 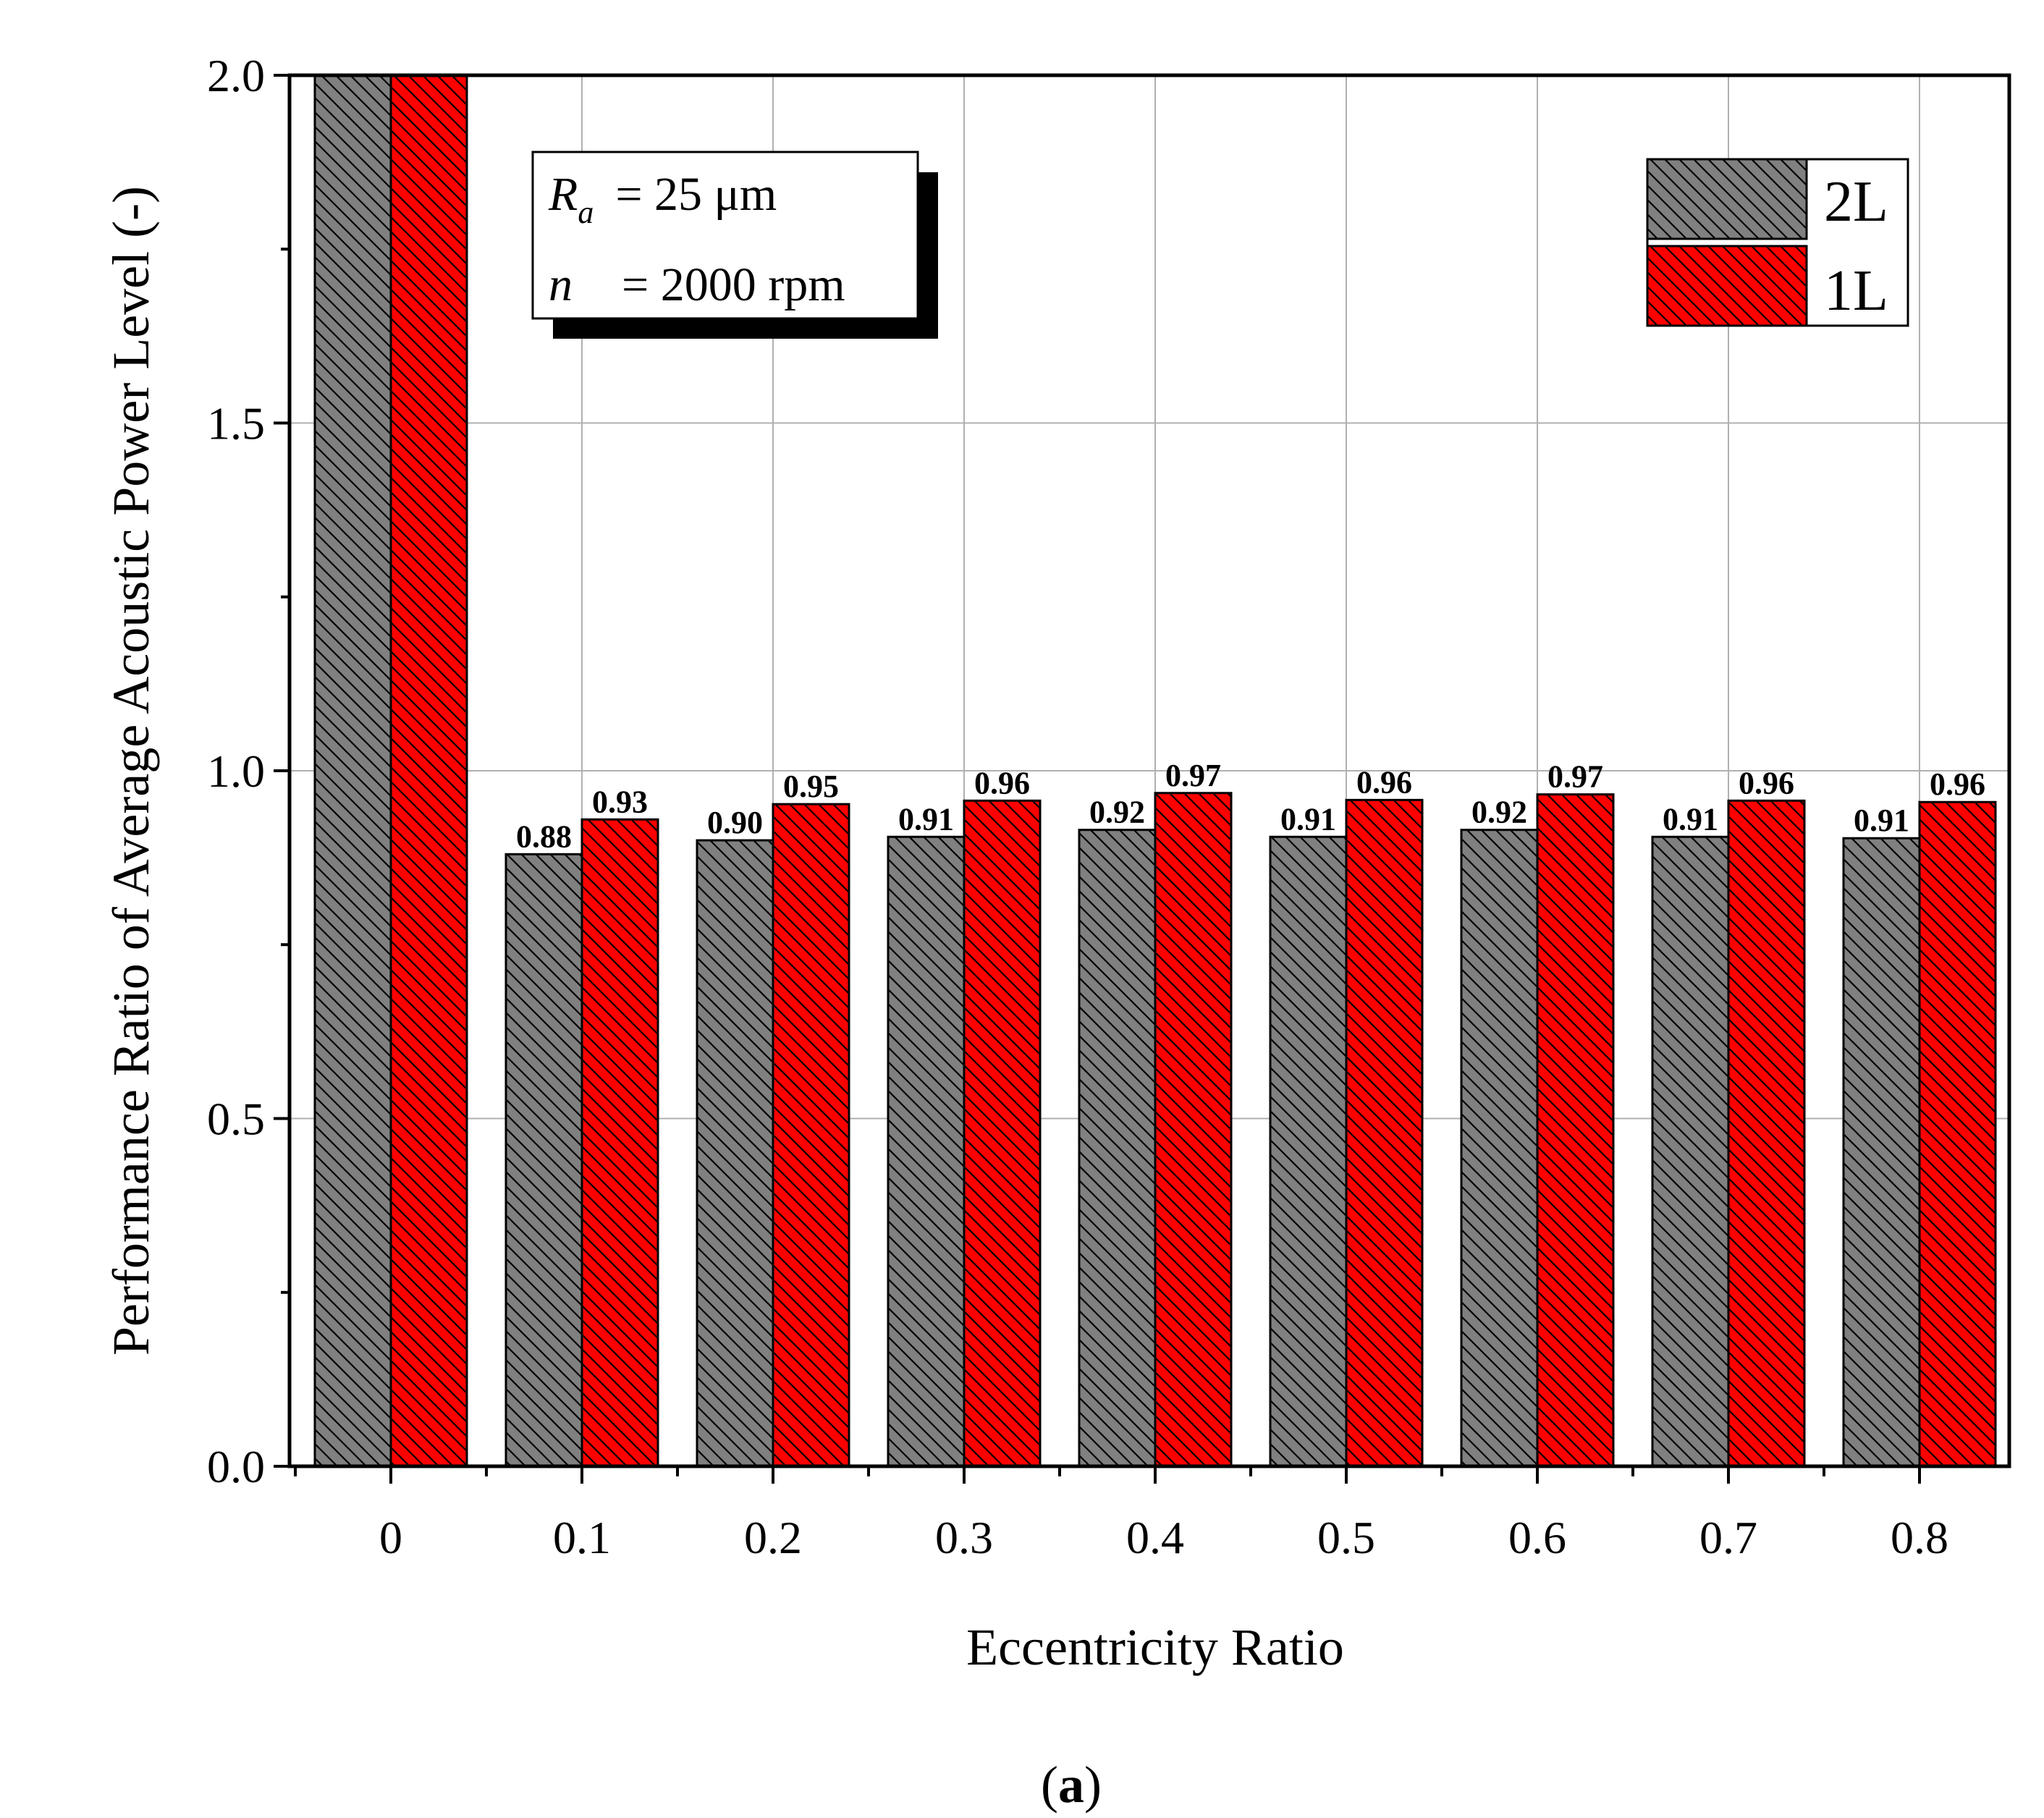 What do you see at coordinates (1346, 1537) in the screenshot?
I see `x-tick-label: 0.5` at bounding box center [1346, 1537].